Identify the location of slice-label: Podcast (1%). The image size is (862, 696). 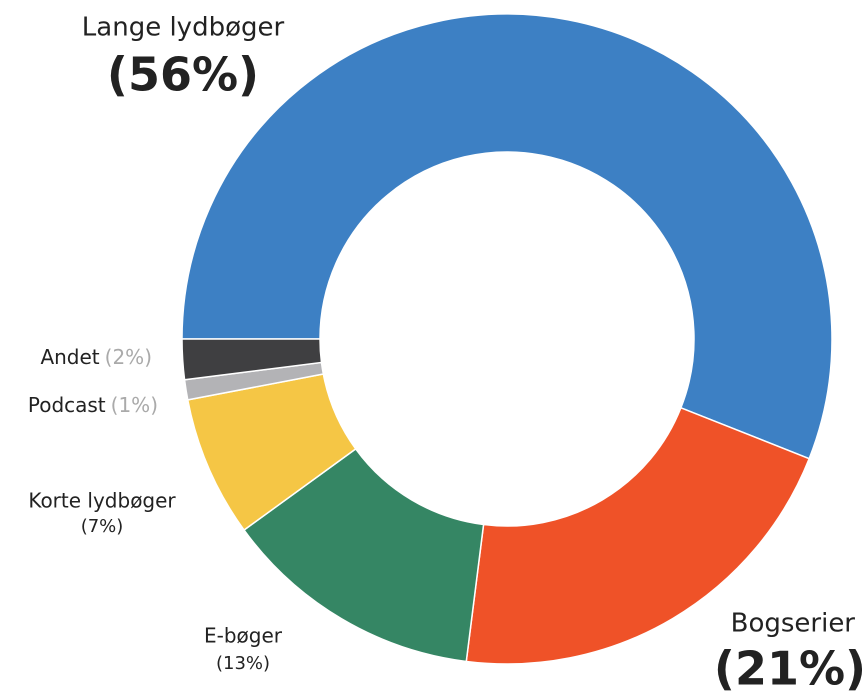
(93, 405).